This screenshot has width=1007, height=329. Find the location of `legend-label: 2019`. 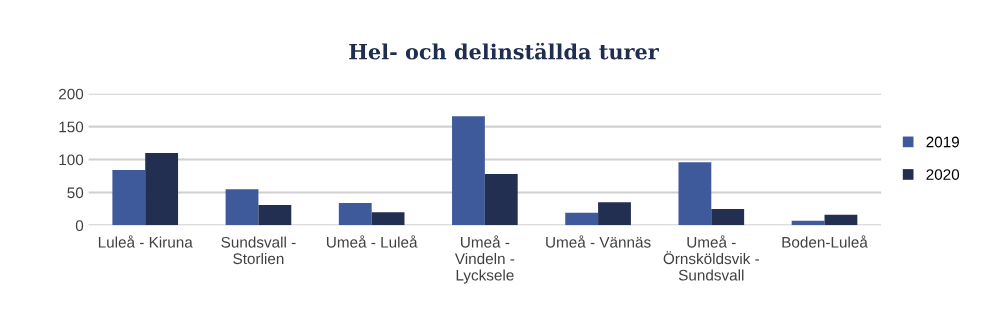

legend-label: 2019 is located at coordinates (942, 142).